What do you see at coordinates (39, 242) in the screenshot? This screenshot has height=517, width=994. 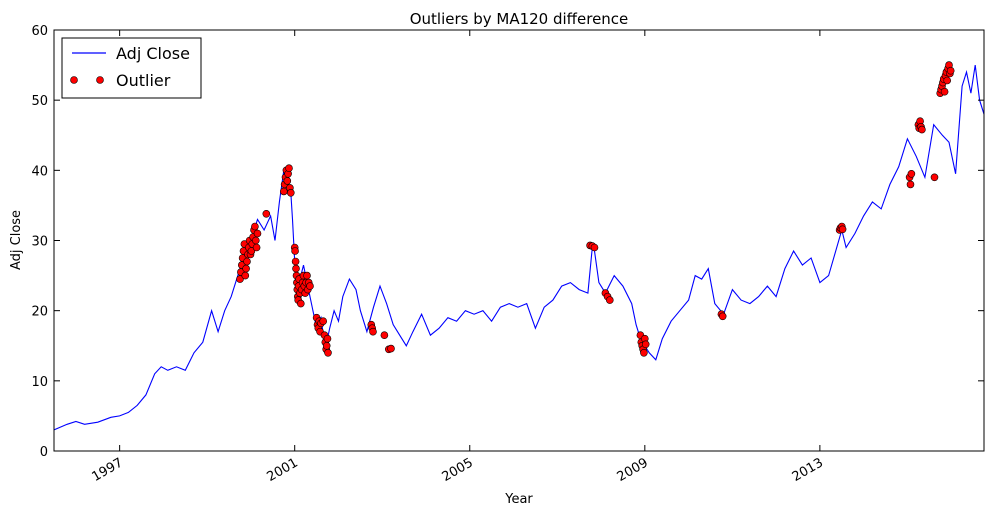 I see `y-tick-label: 30` at bounding box center [39, 242].